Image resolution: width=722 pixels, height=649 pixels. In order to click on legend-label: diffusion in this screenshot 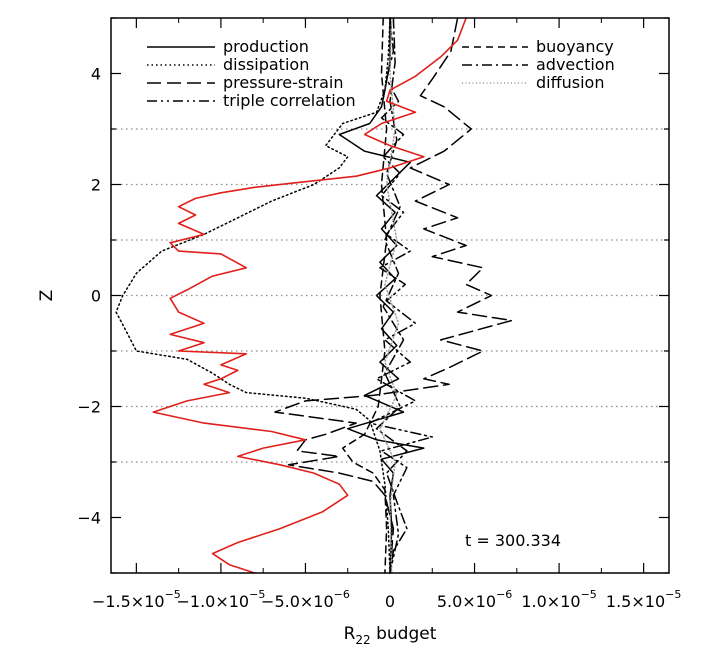, I will do `click(570, 82)`.